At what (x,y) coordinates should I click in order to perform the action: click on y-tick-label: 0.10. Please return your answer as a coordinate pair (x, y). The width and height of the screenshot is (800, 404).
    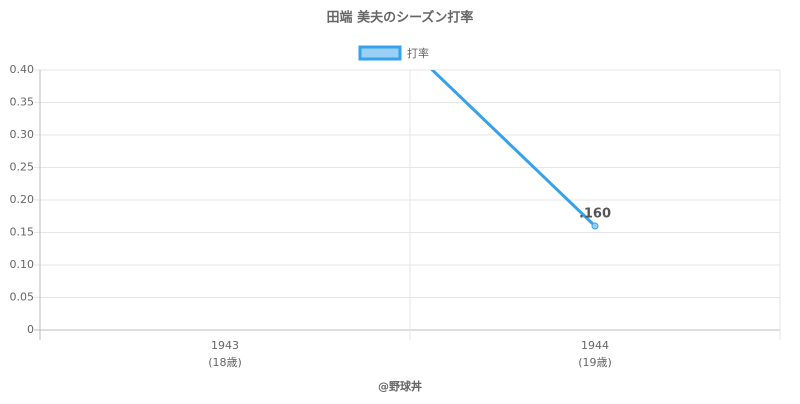
    Looking at the image, I should click on (22, 264).